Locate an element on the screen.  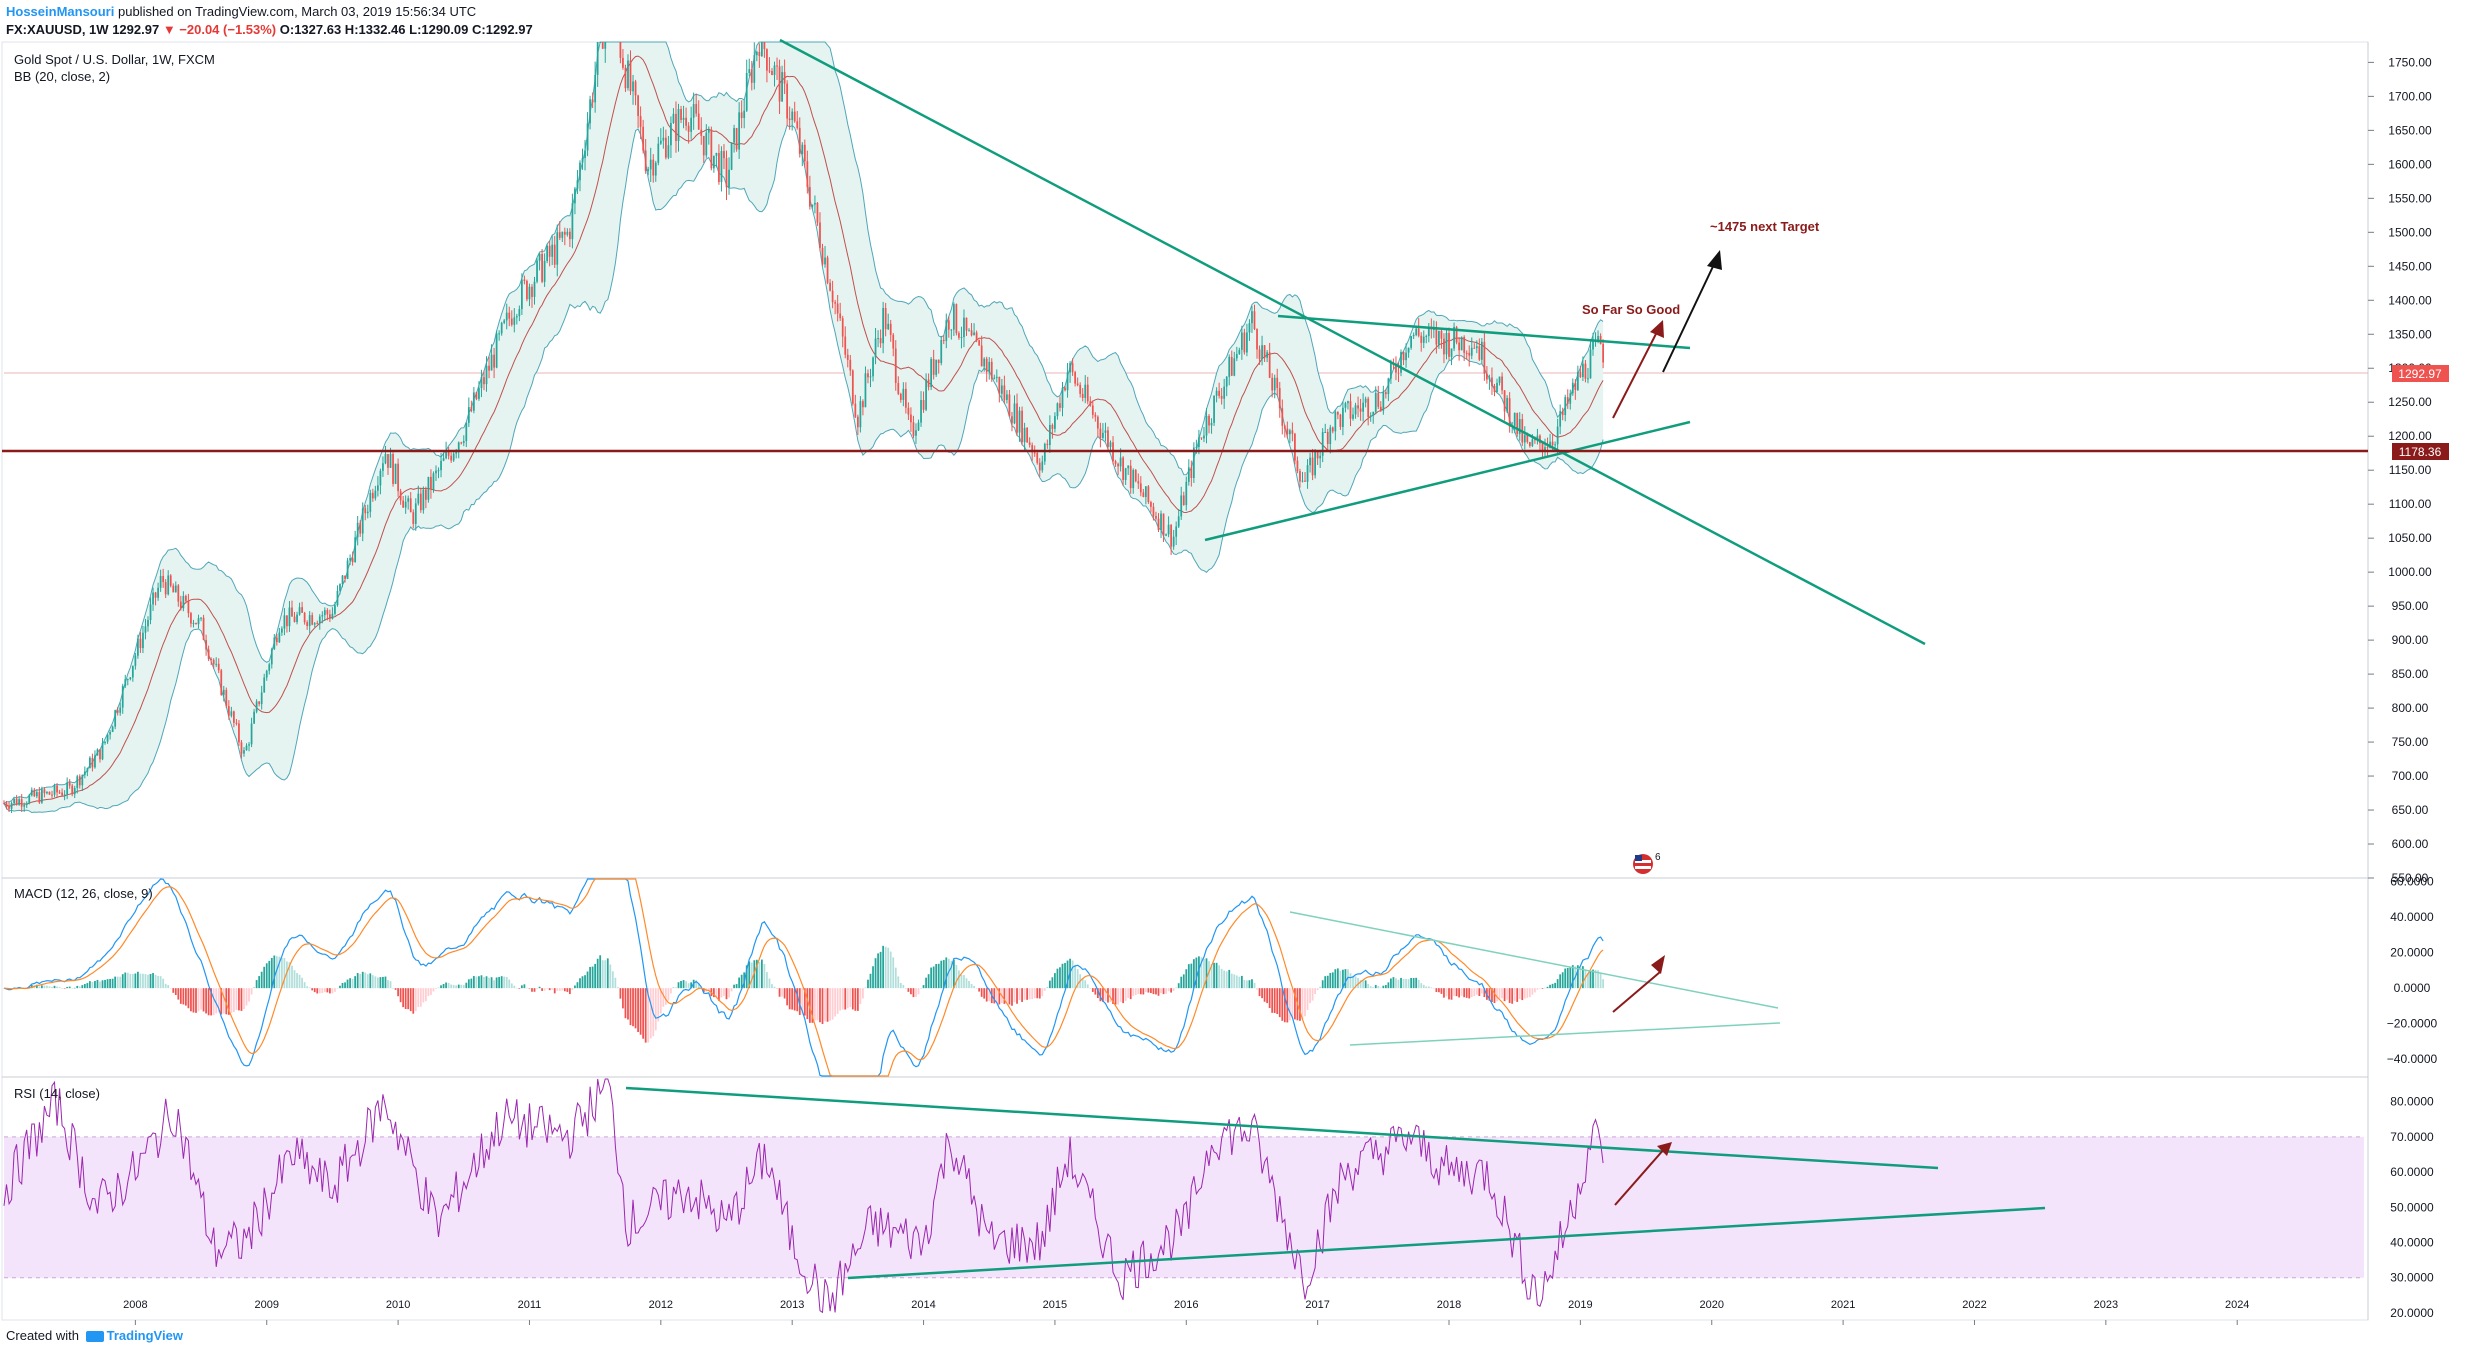
price-tick-label: 1450.00 is located at coordinates (2410, 266).